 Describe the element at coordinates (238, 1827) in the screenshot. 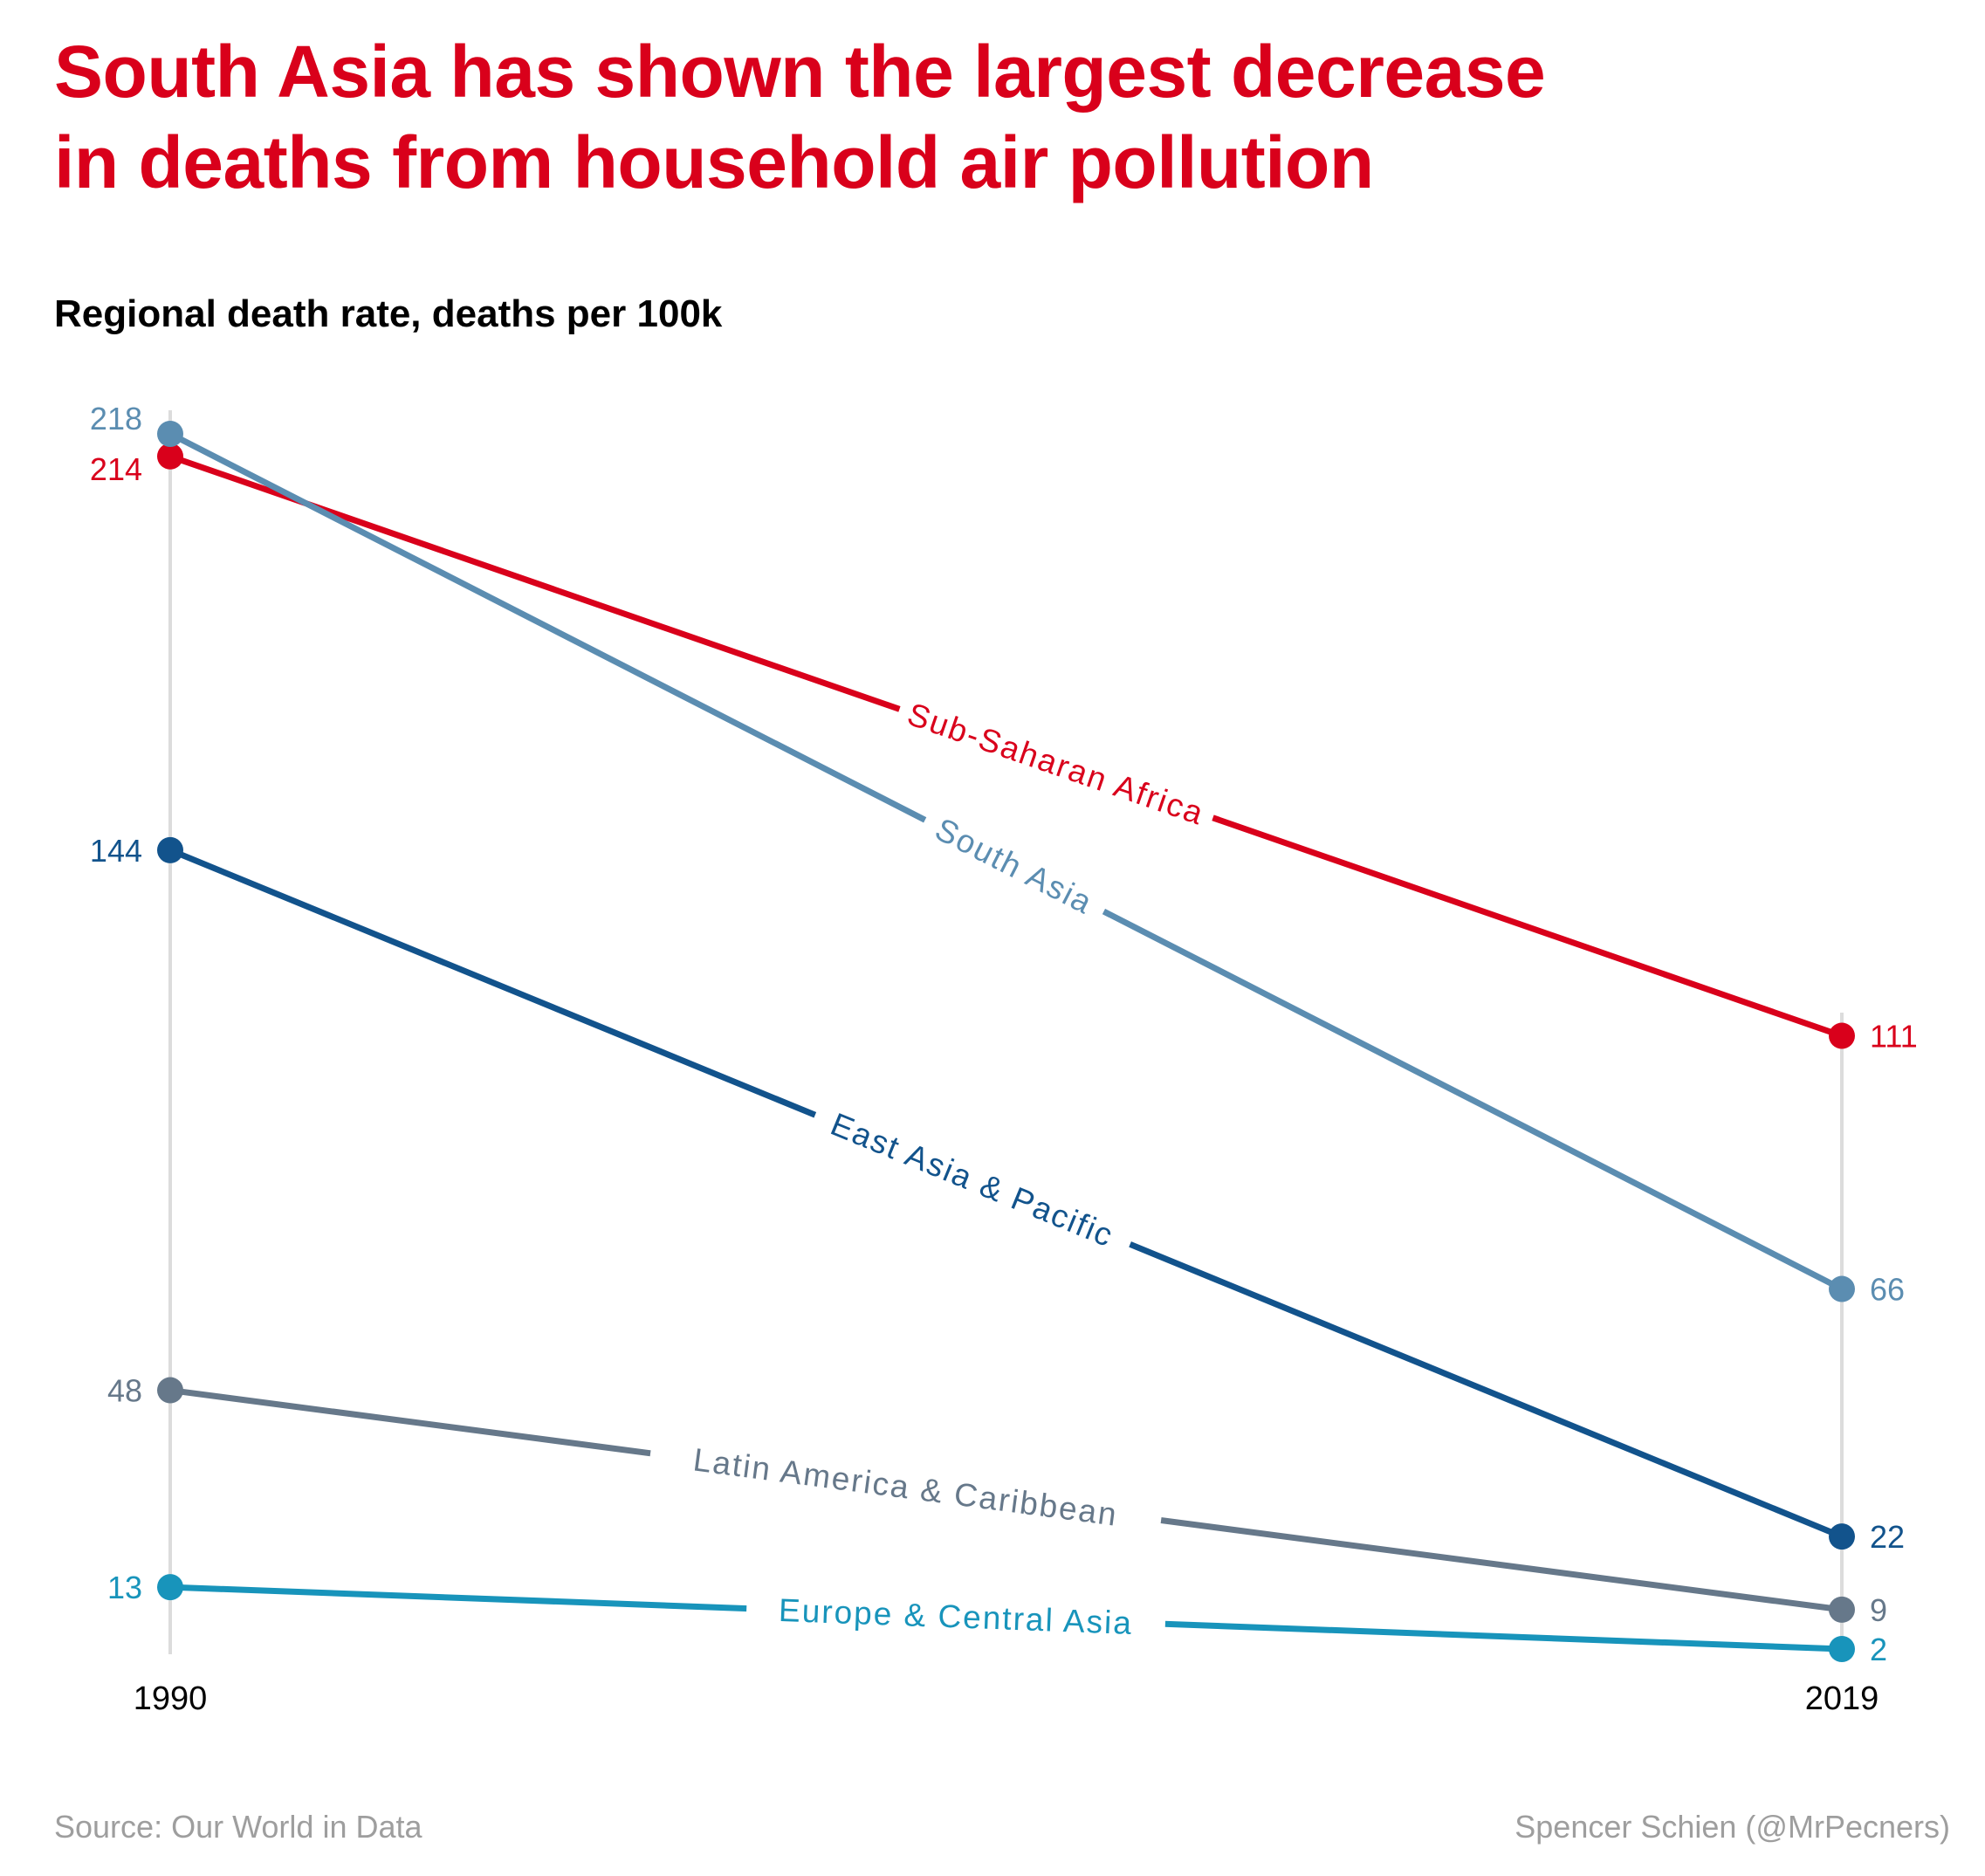

I see `source-note: Source: Our World in Data` at that location.